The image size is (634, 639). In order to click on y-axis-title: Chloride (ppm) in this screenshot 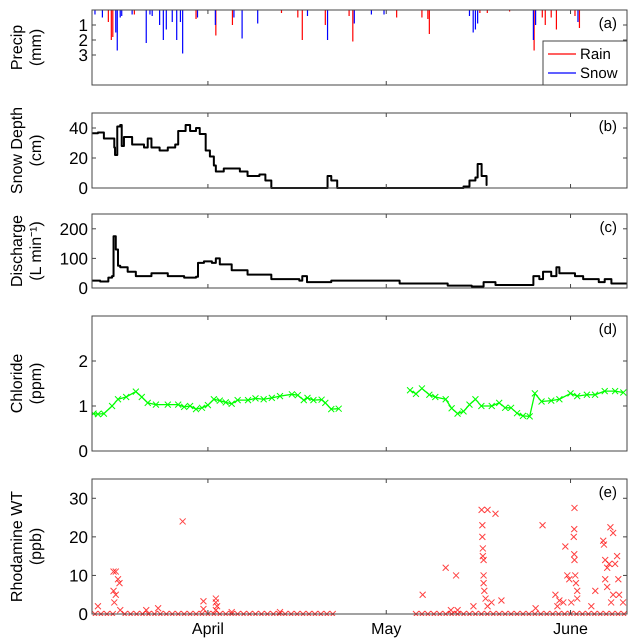, I will do `click(27, 384)`.